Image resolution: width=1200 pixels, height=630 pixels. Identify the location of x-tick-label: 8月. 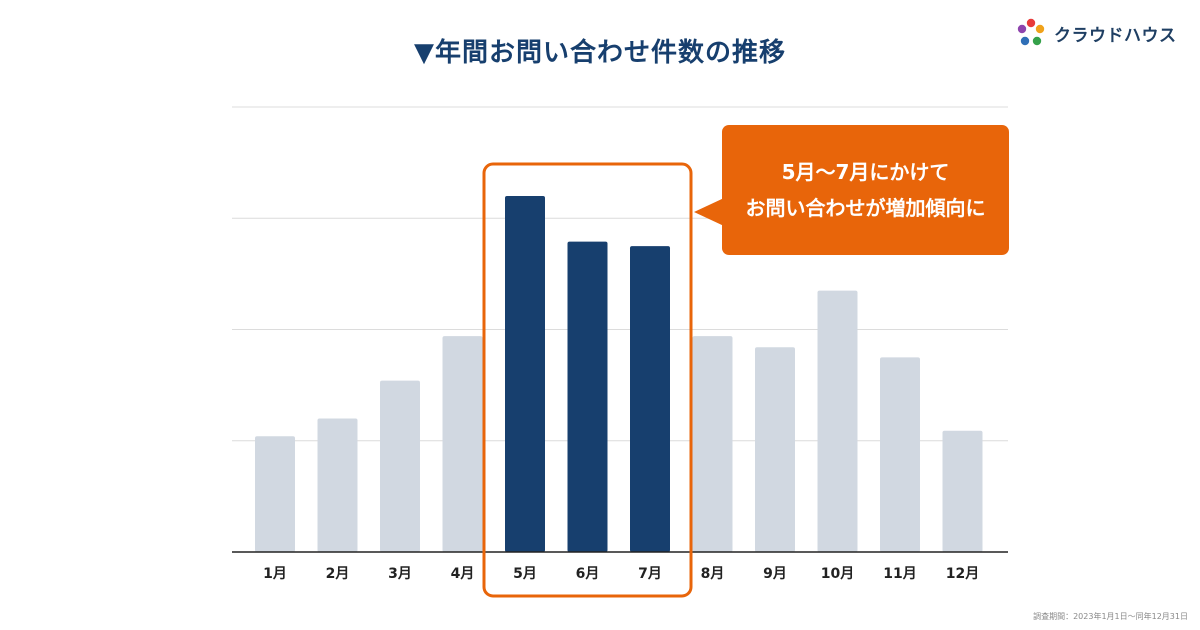
(713, 574).